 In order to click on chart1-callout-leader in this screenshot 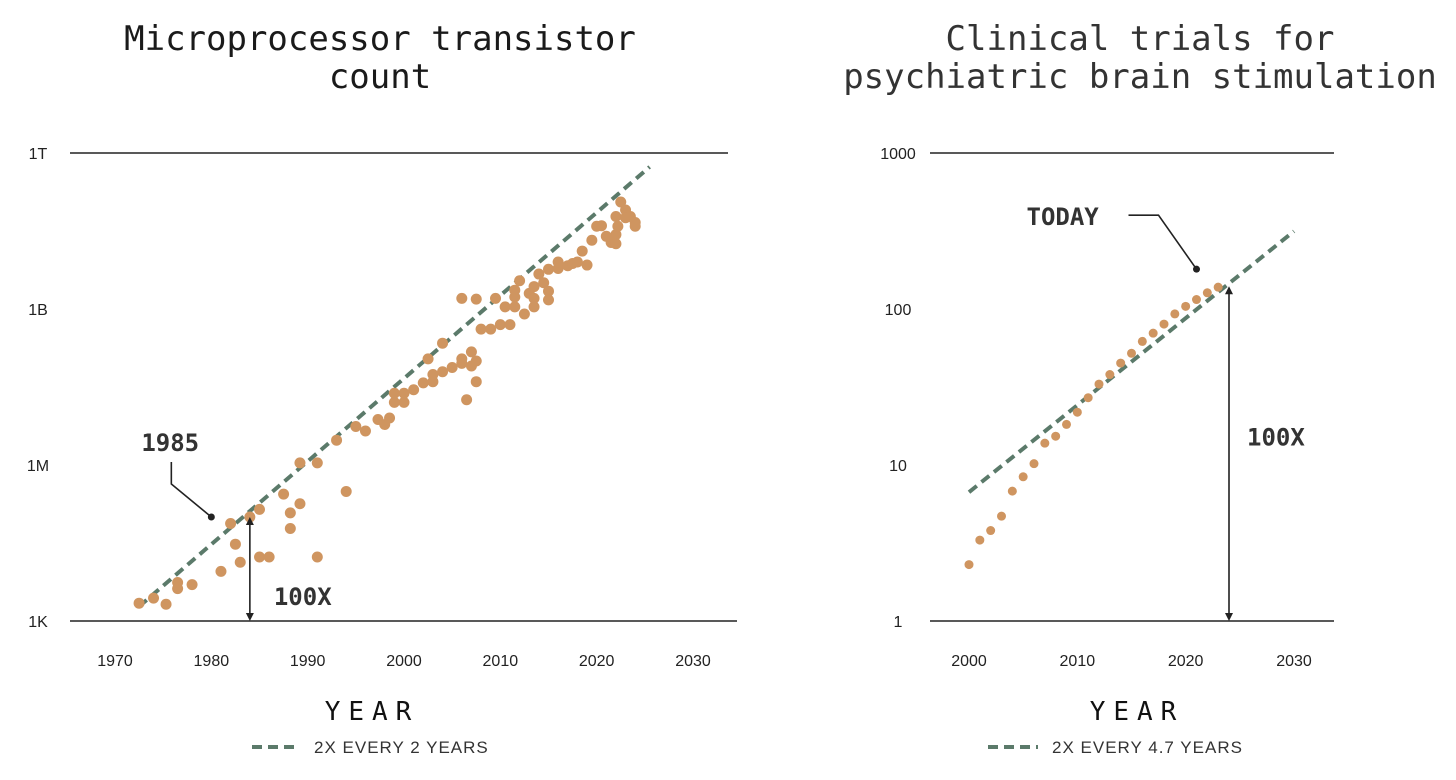, I will do `click(191, 490)`.